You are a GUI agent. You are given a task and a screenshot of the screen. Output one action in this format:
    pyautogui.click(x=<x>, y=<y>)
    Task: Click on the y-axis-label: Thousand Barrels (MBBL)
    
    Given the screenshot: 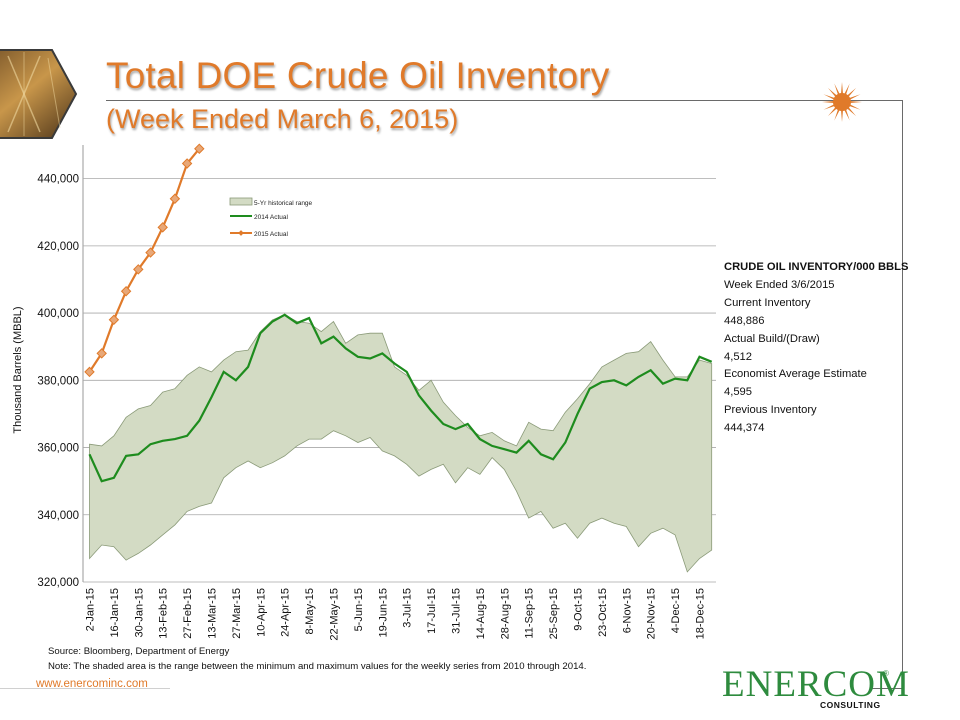 What is the action you would take?
    pyautogui.click(x=18, y=369)
    